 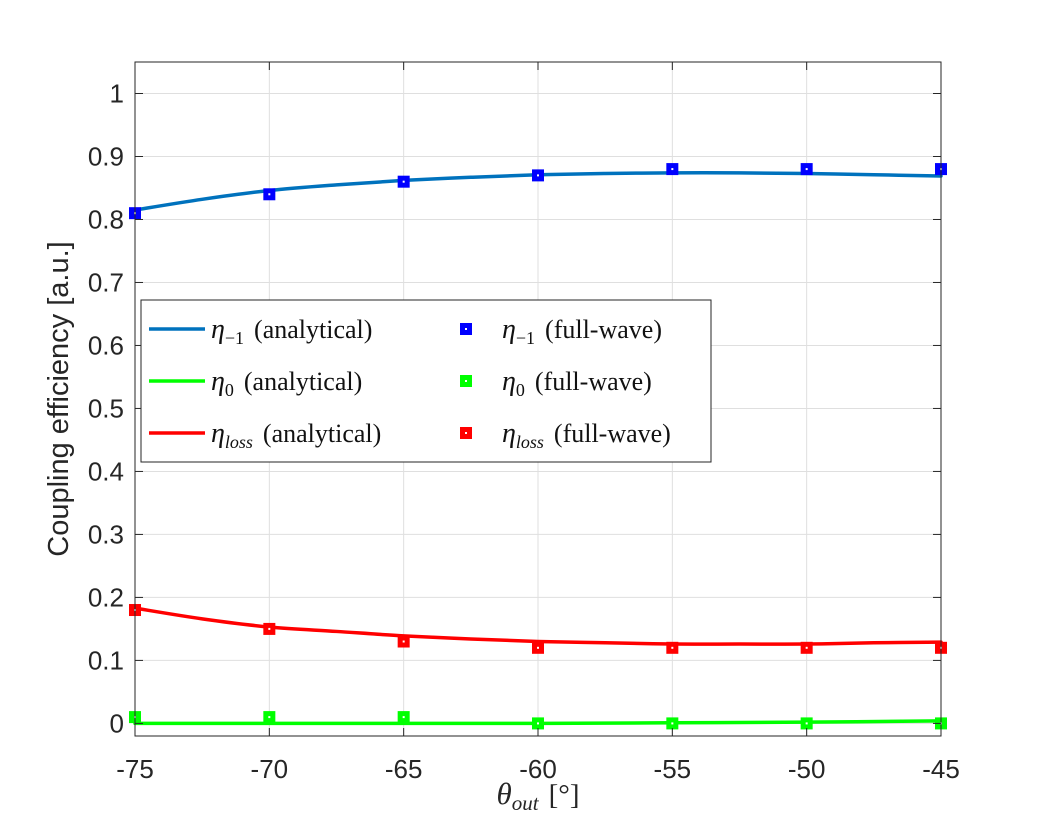 I want to click on y-tick-label: 0.4, so click(x=106, y=471).